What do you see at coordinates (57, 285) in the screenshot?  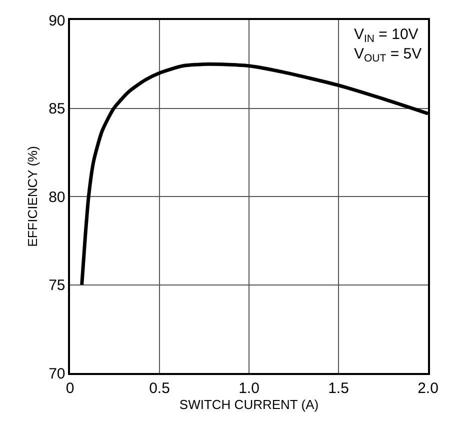 I see `y-tick-label: 75` at bounding box center [57, 285].